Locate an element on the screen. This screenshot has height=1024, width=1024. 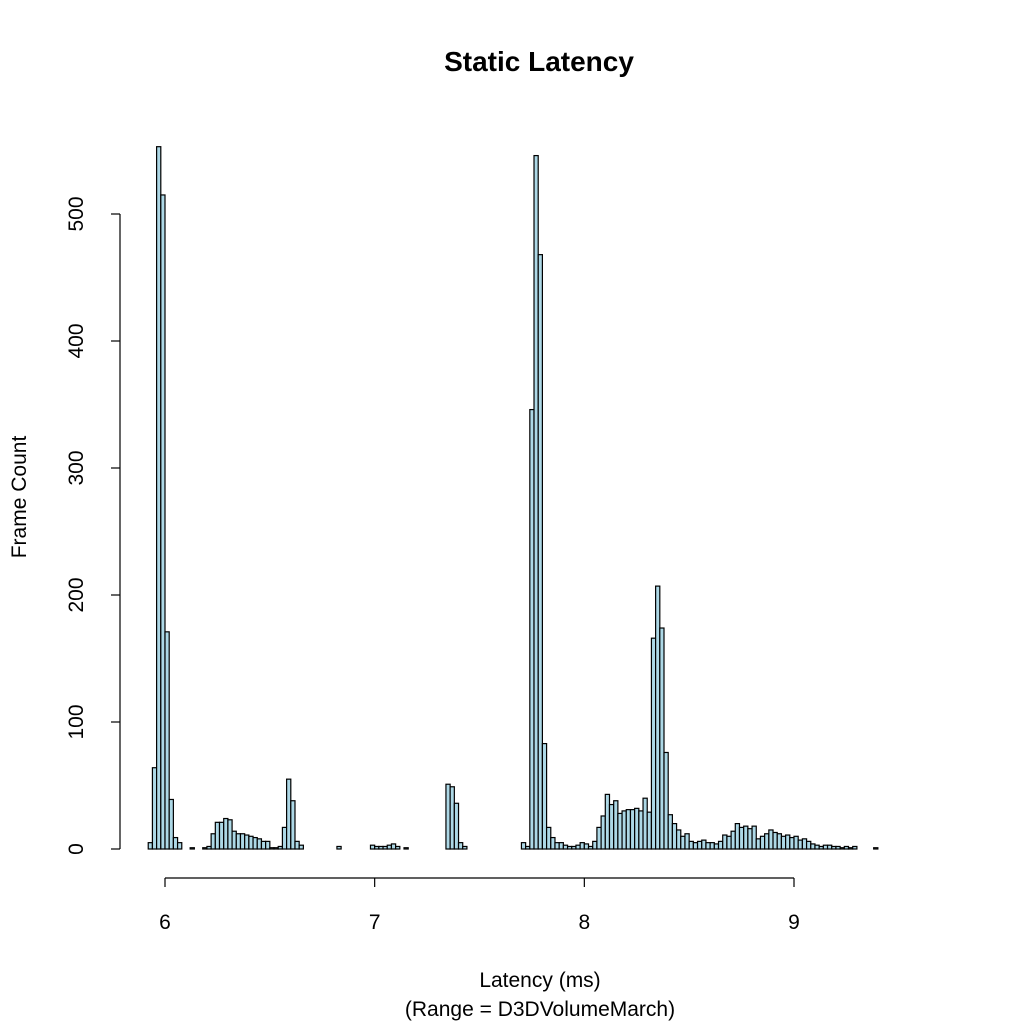
y-axis-label: Frame Count is located at coordinates (19, 497).